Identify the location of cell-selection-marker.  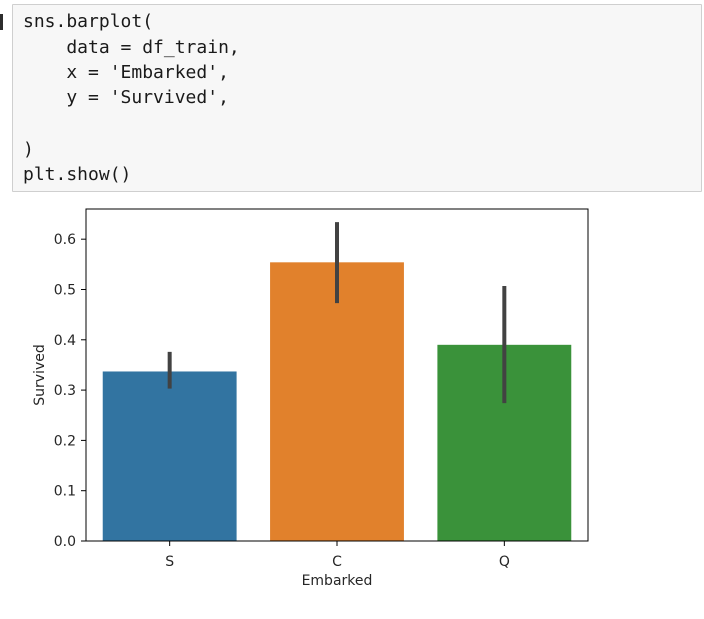
(1, 22).